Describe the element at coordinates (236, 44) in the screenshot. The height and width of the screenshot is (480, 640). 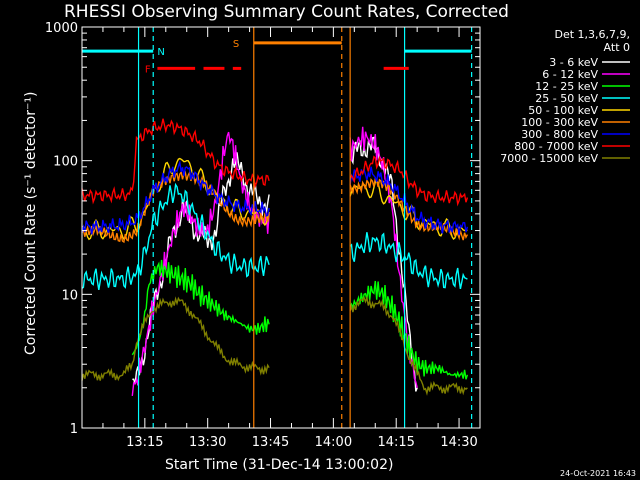
I see `flag-s-label: S` at that location.